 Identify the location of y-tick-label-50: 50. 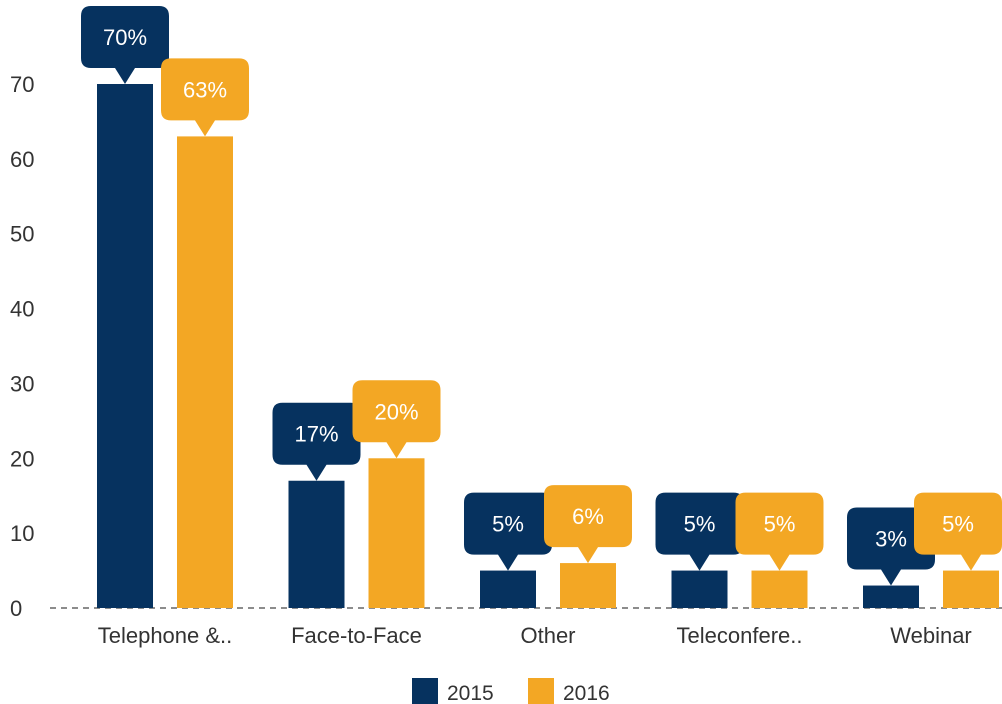
(22, 234).